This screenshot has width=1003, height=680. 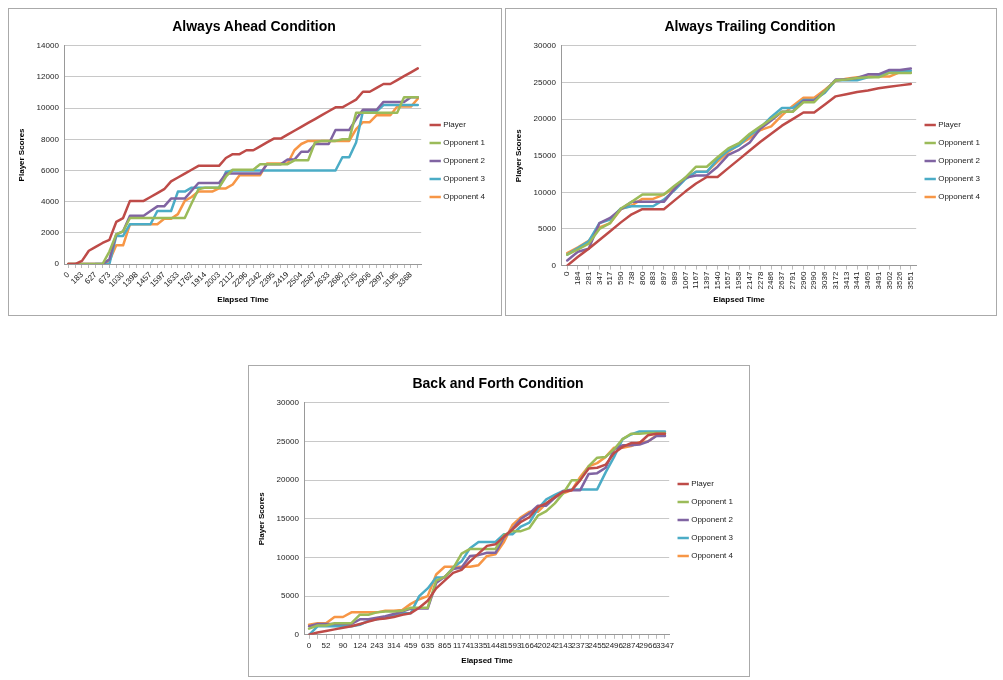 What do you see at coordinates (498, 383) in the screenshot?
I see `chart-title: Back and Forth Condition` at bounding box center [498, 383].